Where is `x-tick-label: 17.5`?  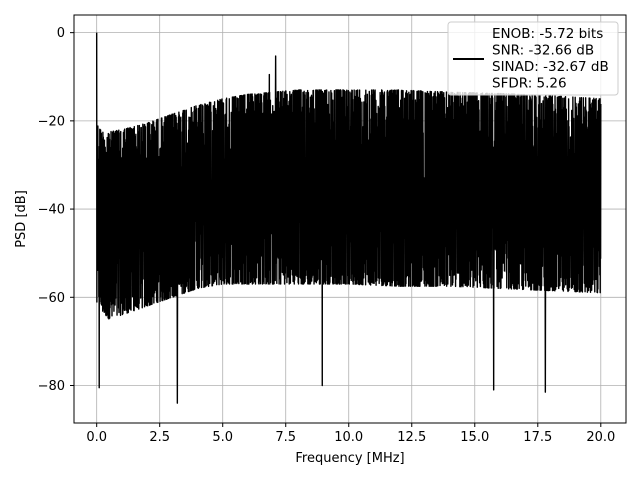
x-tick-label: 17.5 is located at coordinates (537, 437).